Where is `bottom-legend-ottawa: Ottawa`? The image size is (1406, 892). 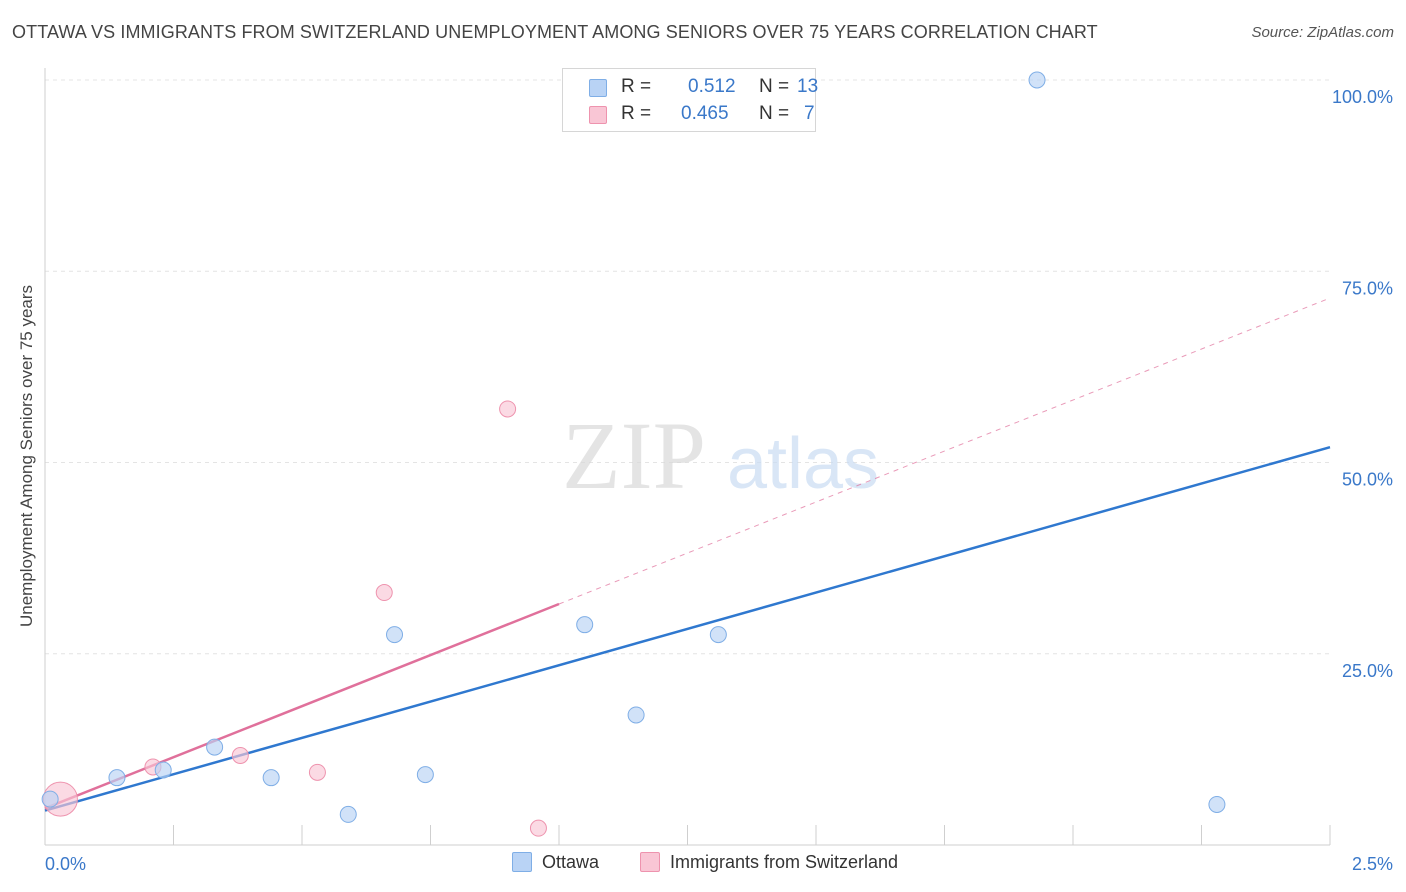
bottom-legend-ottawa: Ottawa is located at coordinates (555, 862).